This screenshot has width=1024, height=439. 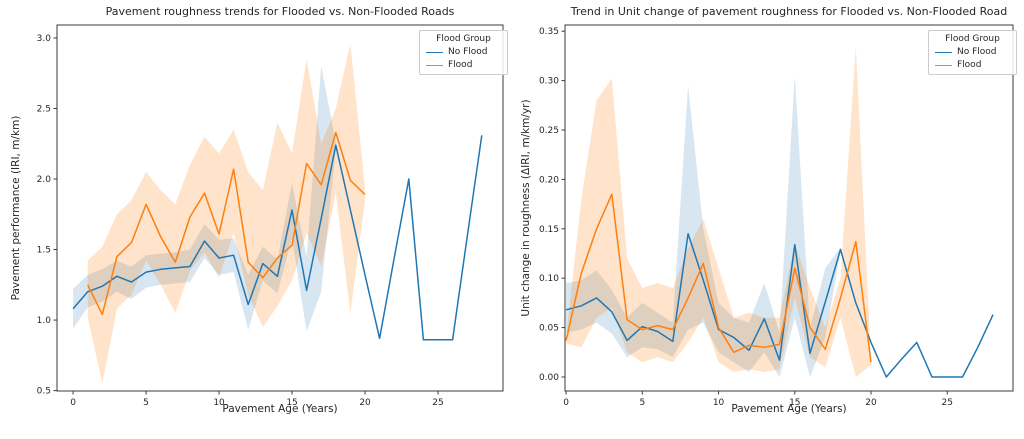 I want to click on y-tick-label: 0.20, so click(x=549, y=180).